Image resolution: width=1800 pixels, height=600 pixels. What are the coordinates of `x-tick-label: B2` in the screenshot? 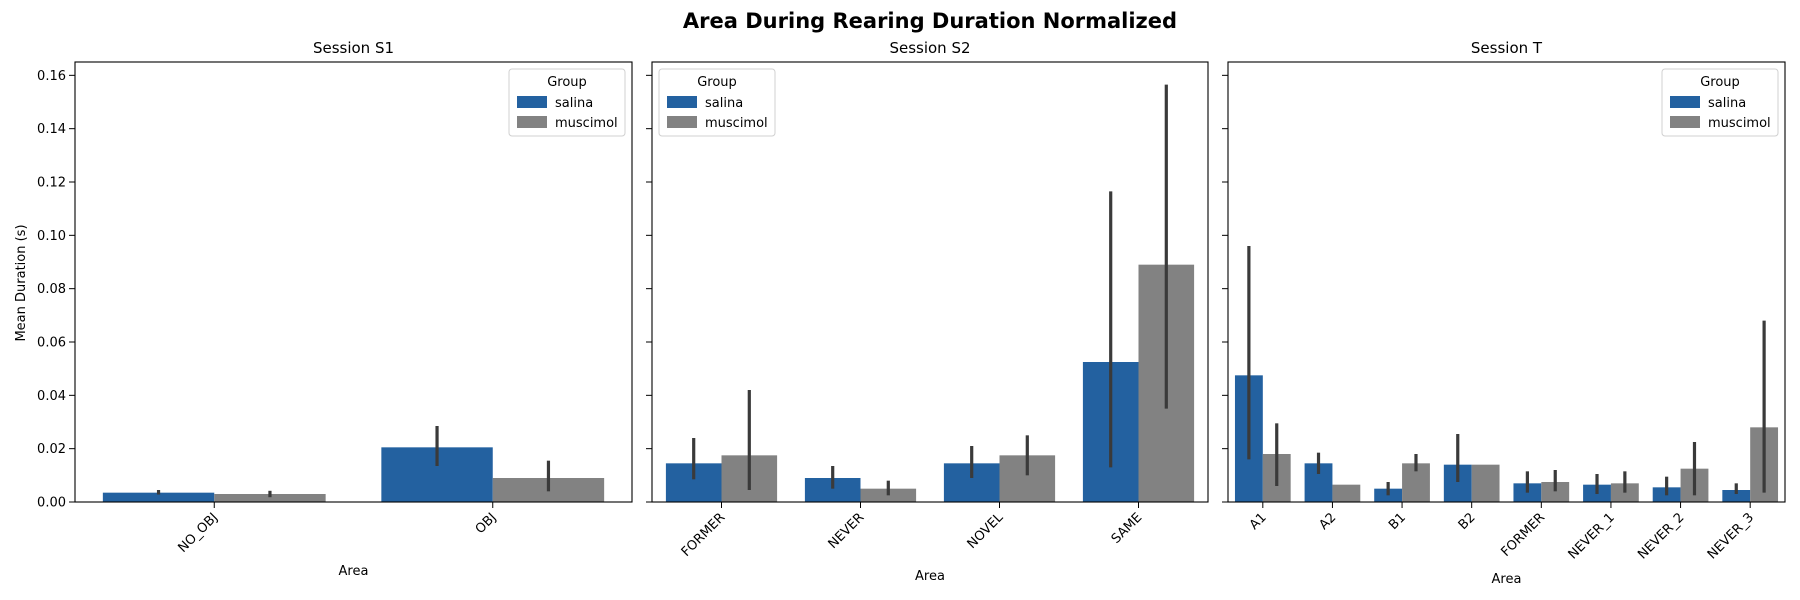 It's located at (1467, 521).